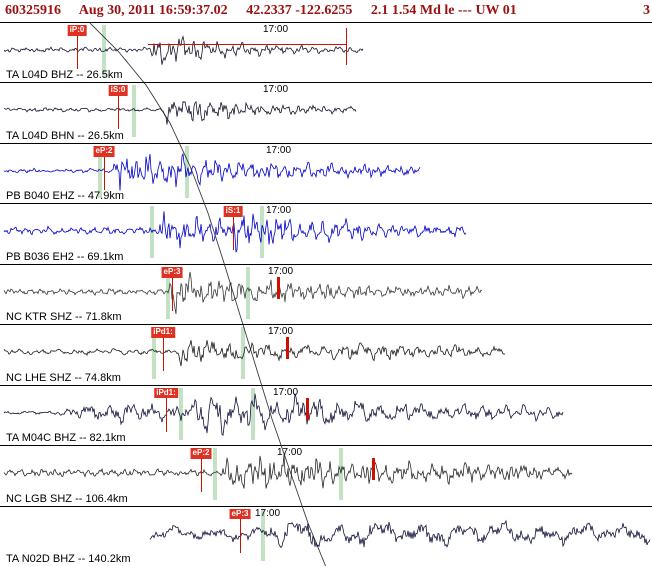 Image resolution: width=652 pixels, height=566 pixels. What do you see at coordinates (118, 91) in the screenshot?
I see `phase-pick-flag: iS:0` at bounding box center [118, 91].